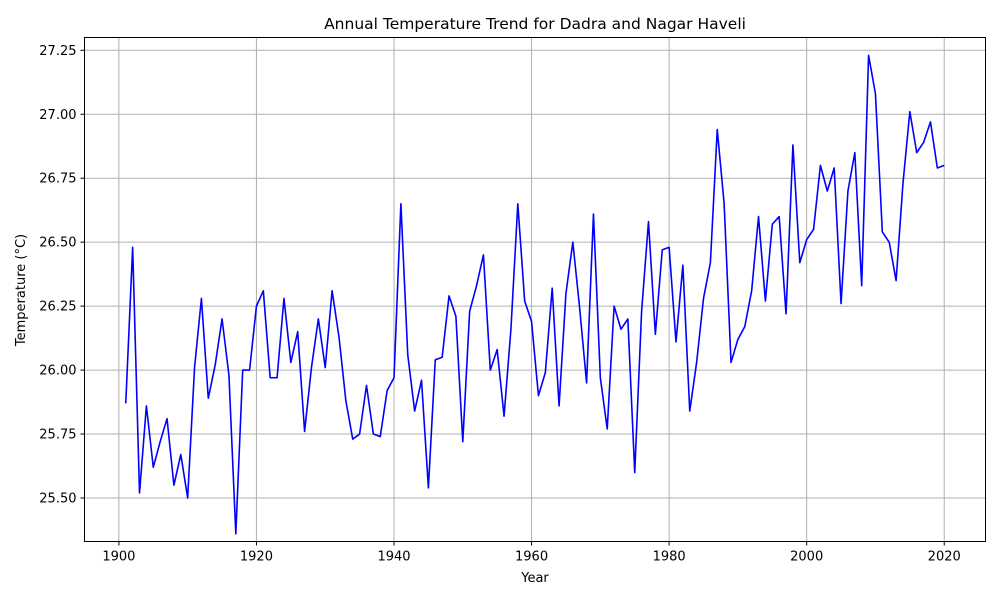  What do you see at coordinates (57, 371) in the screenshot?
I see `y-tick-label: 26.00` at bounding box center [57, 371].